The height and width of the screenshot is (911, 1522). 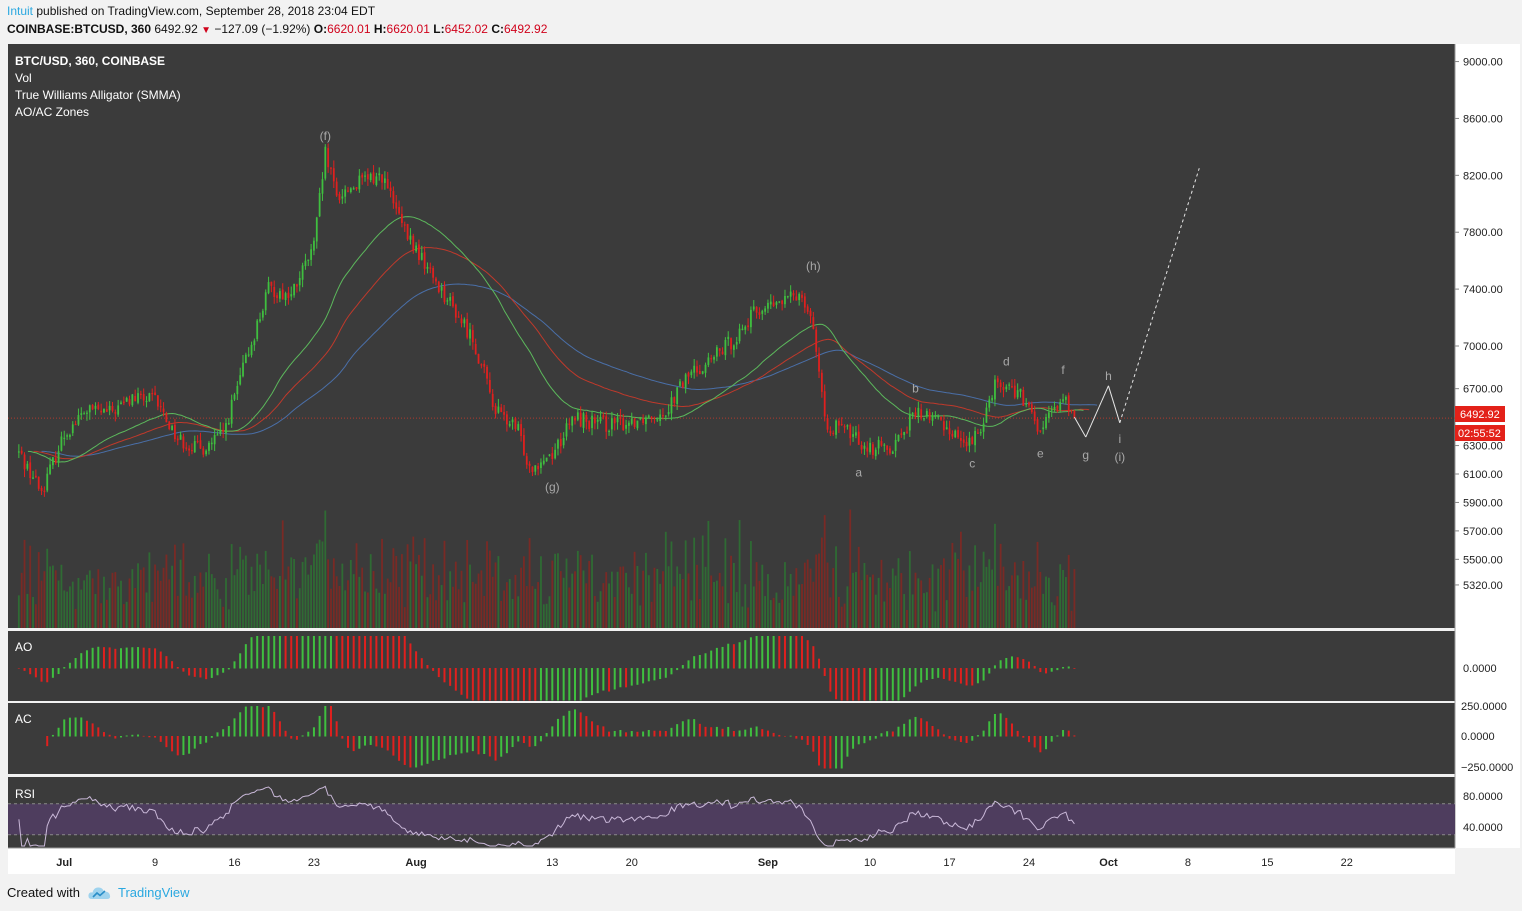 What do you see at coordinates (972, 464) in the screenshot?
I see `wave-label-5: c` at bounding box center [972, 464].